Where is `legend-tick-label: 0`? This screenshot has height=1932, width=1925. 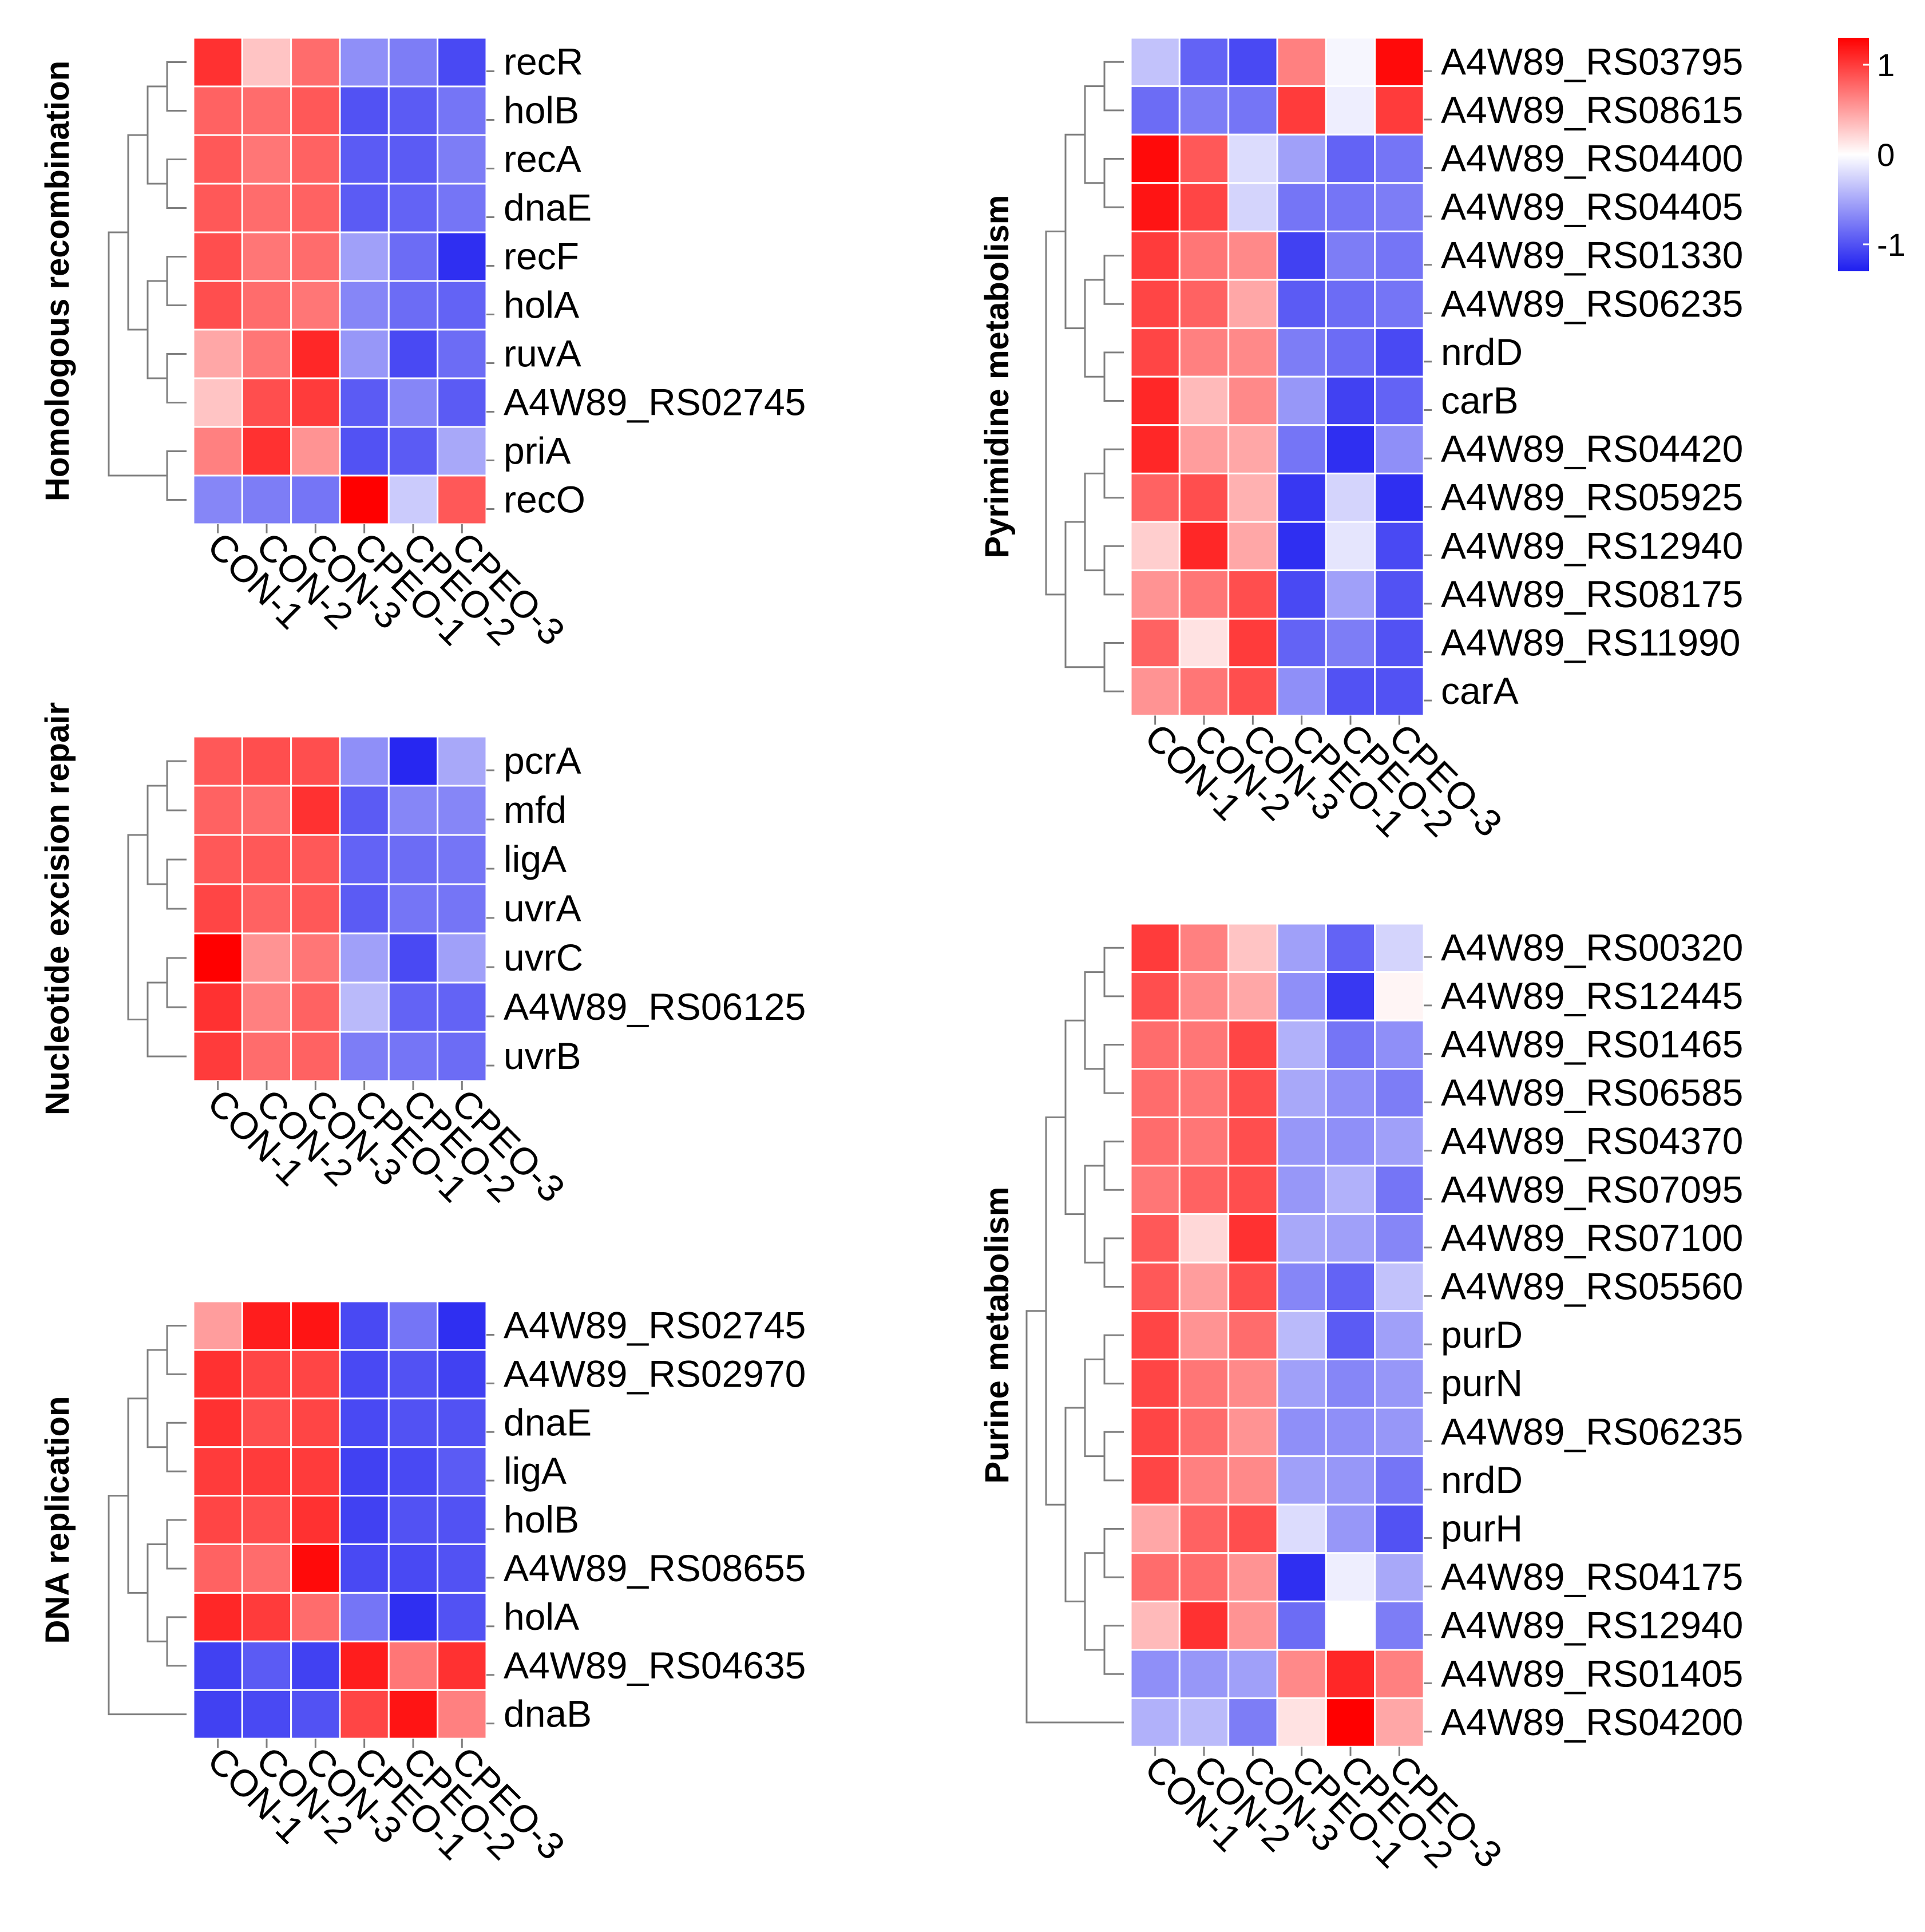
legend-tick-label: 0 is located at coordinates (1886, 155).